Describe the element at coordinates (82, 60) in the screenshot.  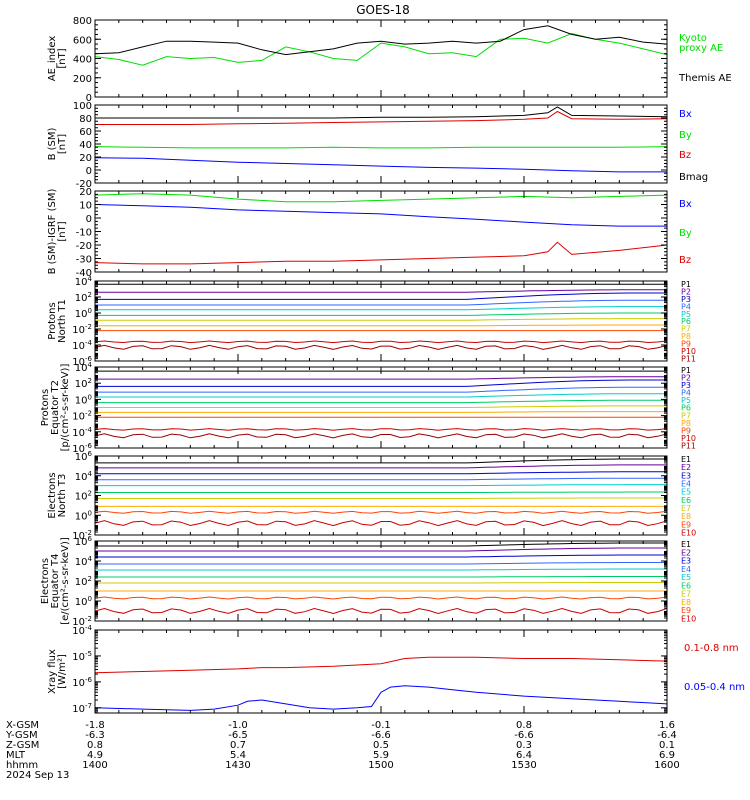
I see `y-tick-label: 400` at that location.